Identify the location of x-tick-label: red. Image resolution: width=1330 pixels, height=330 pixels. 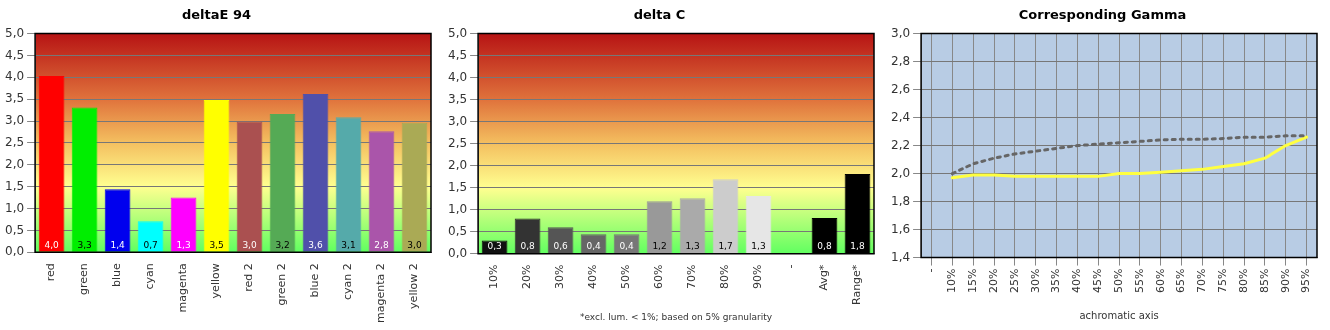
(51, 272).